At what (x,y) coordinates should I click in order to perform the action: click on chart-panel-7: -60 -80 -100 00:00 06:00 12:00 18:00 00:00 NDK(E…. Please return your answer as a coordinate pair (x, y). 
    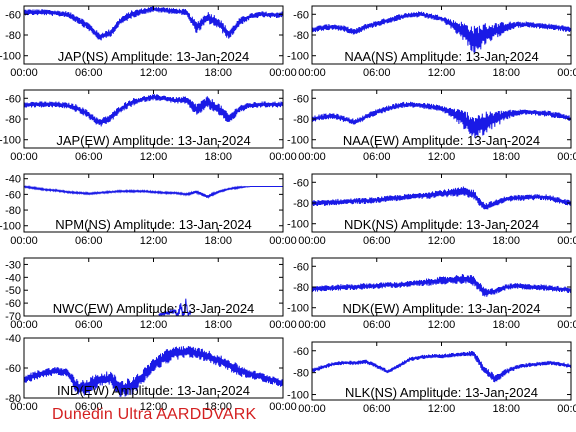
    Looking at the image, I should click on (431, 294).